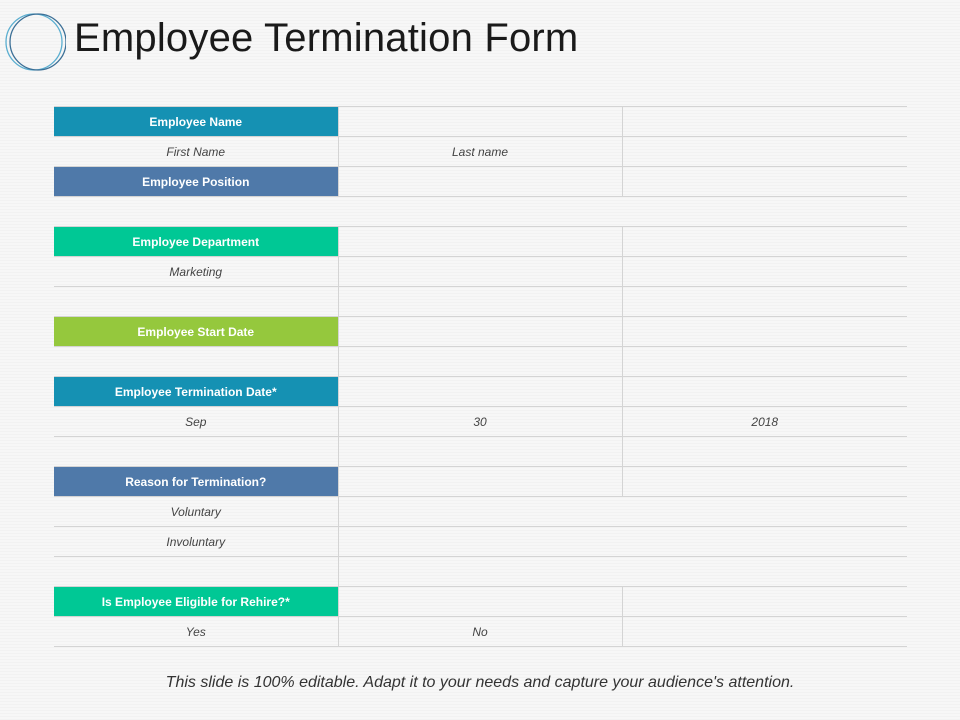 The height and width of the screenshot is (720, 960). I want to click on form-row: Marketing, so click(480, 271).